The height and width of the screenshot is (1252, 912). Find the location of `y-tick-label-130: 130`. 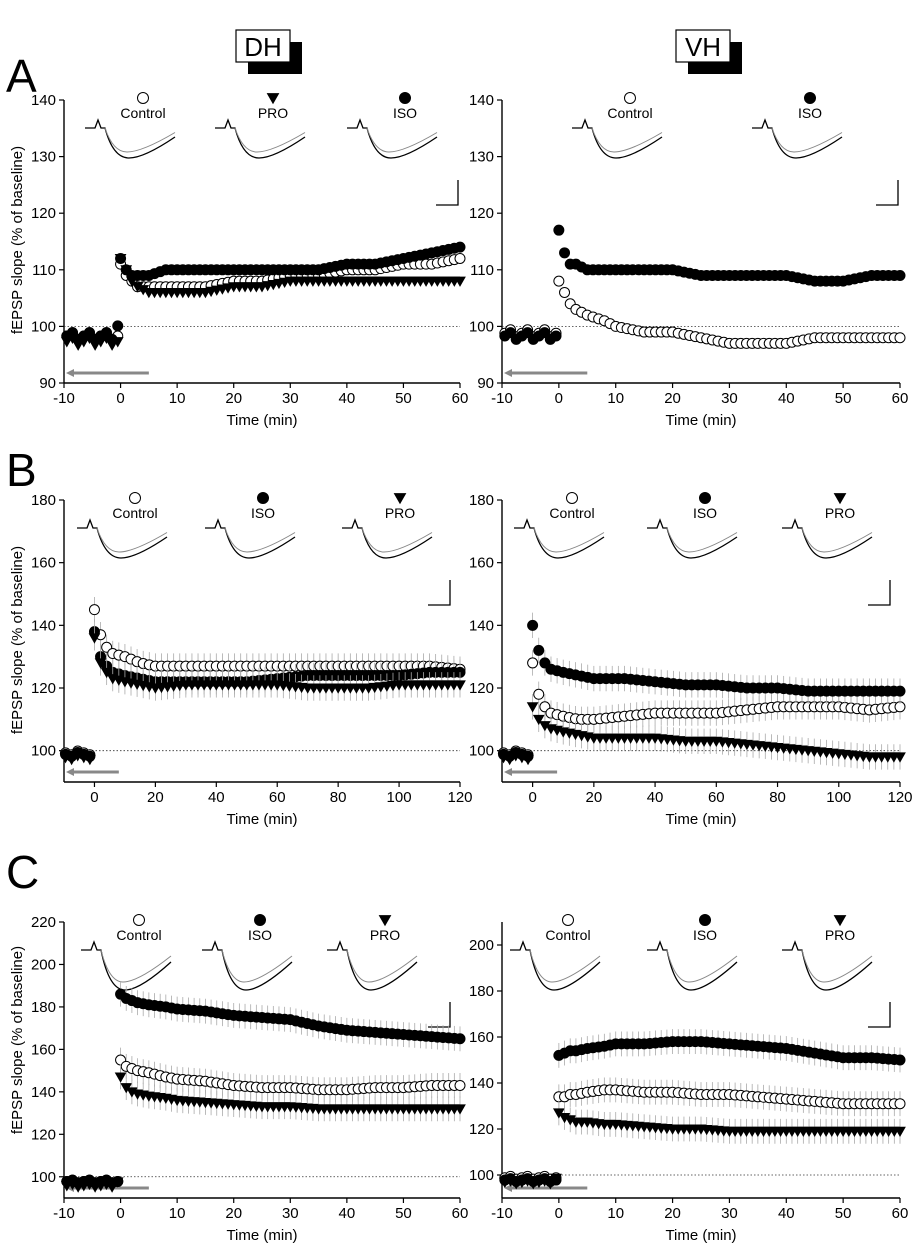

y-tick-label-130: 130 is located at coordinates (43, 157).